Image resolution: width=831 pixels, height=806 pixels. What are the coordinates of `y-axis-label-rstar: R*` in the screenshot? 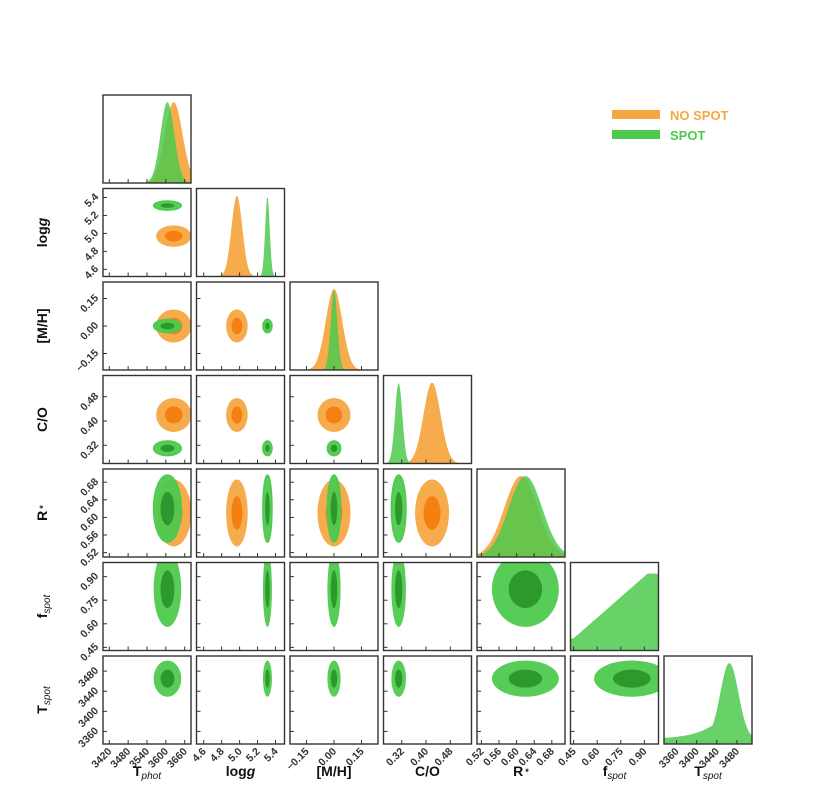 It's located at (42, 513).